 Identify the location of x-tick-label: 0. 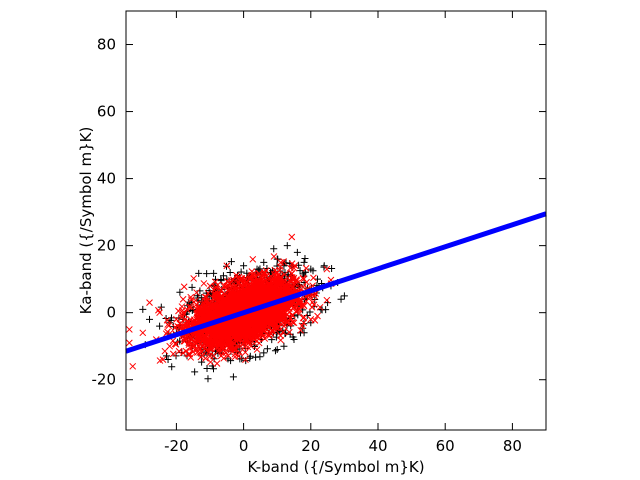
(244, 446).